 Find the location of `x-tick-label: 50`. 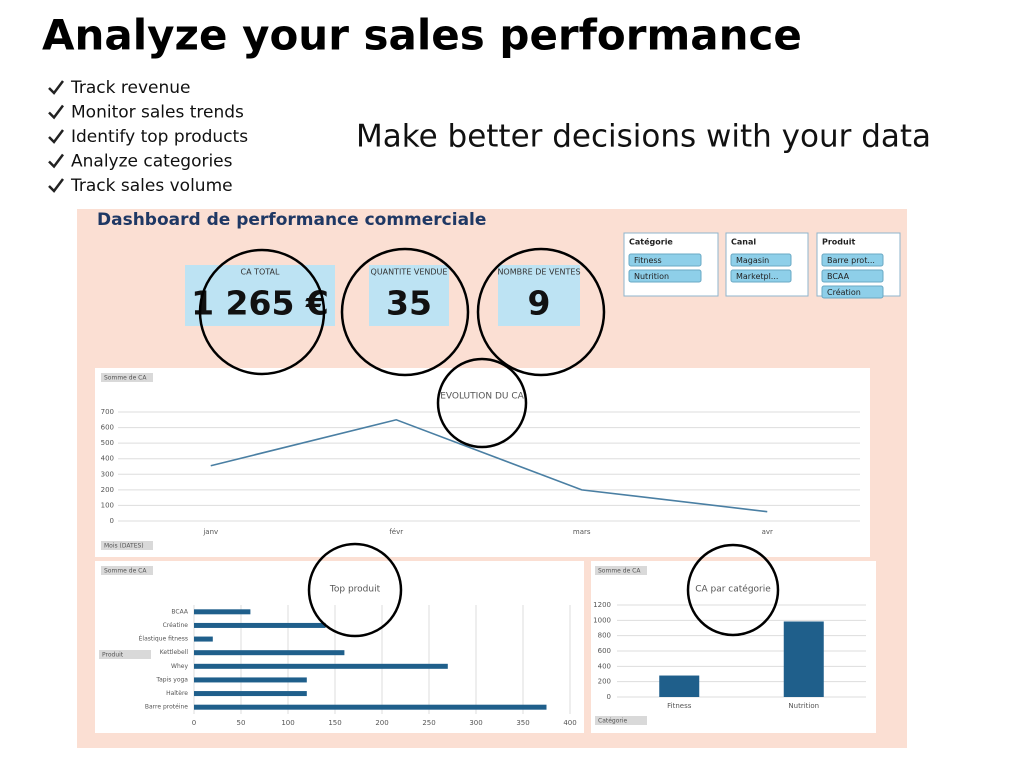

x-tick-label: 50 is located at coordinates (241, 723).